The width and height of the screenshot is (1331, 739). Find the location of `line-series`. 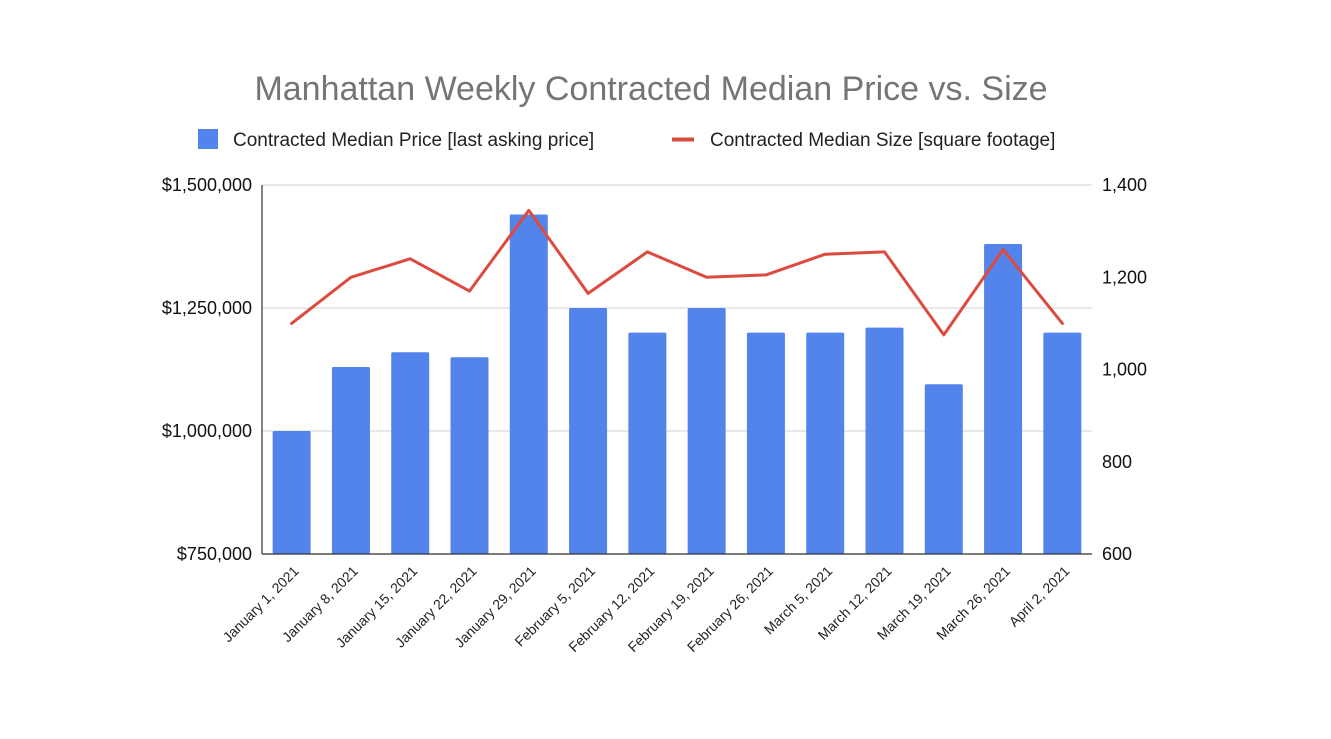

line-series is located at coordinates (677, 272).